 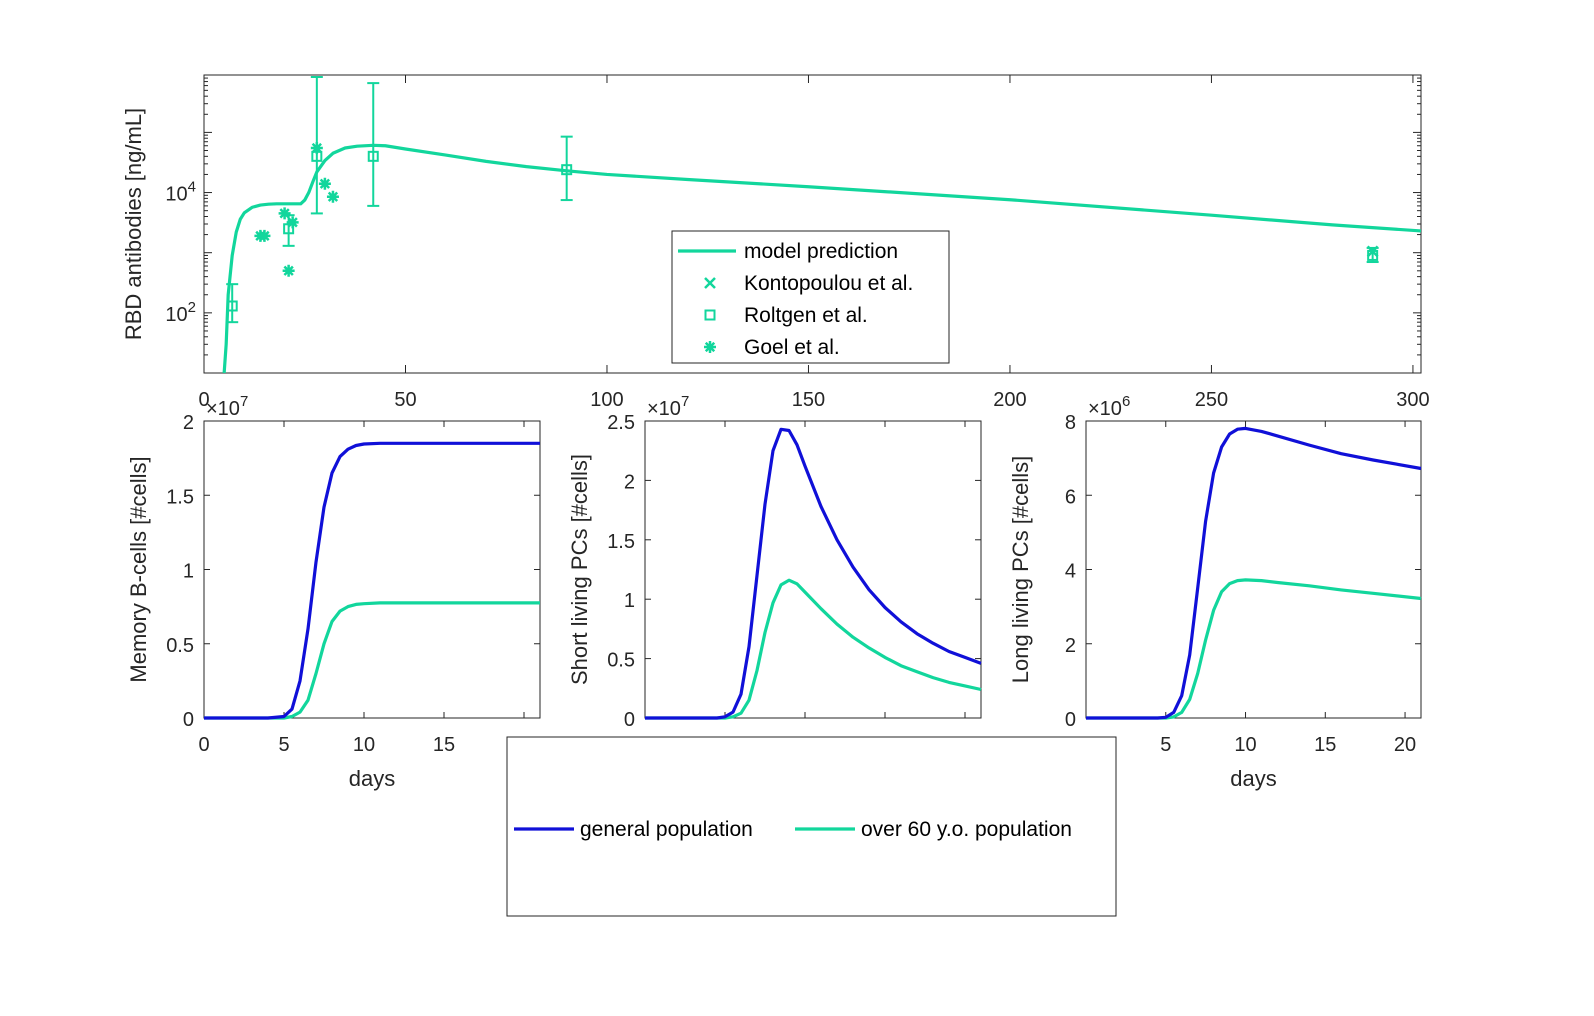 I want to click on x-tick-label: 20, so click(x=1405, y=745).